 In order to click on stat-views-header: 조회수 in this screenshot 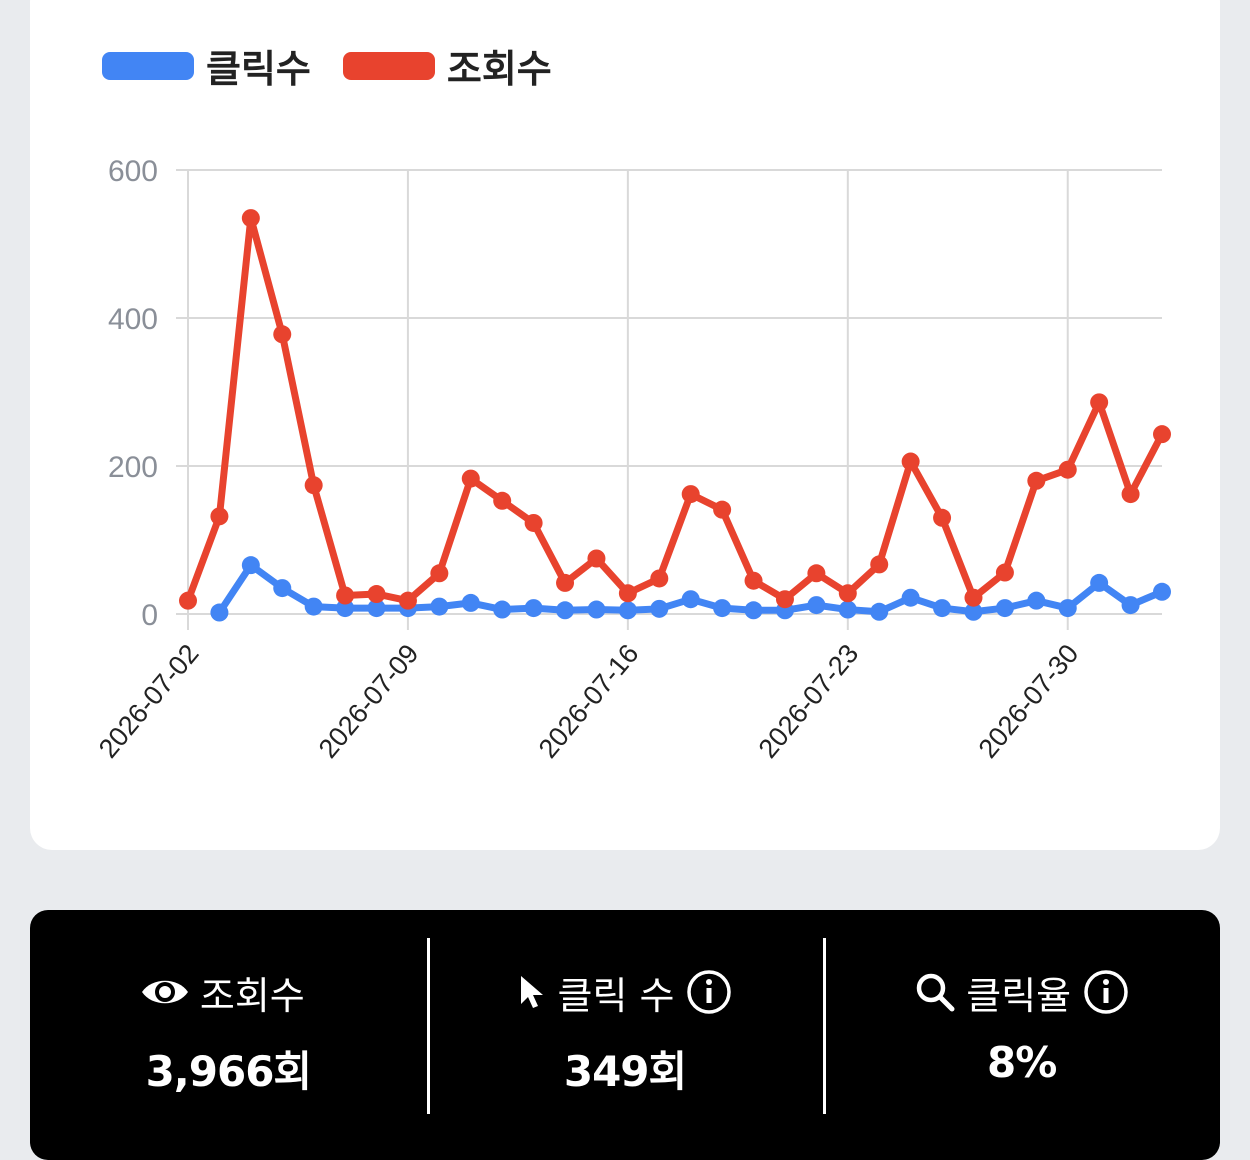, I will do `click(228, 993)`.